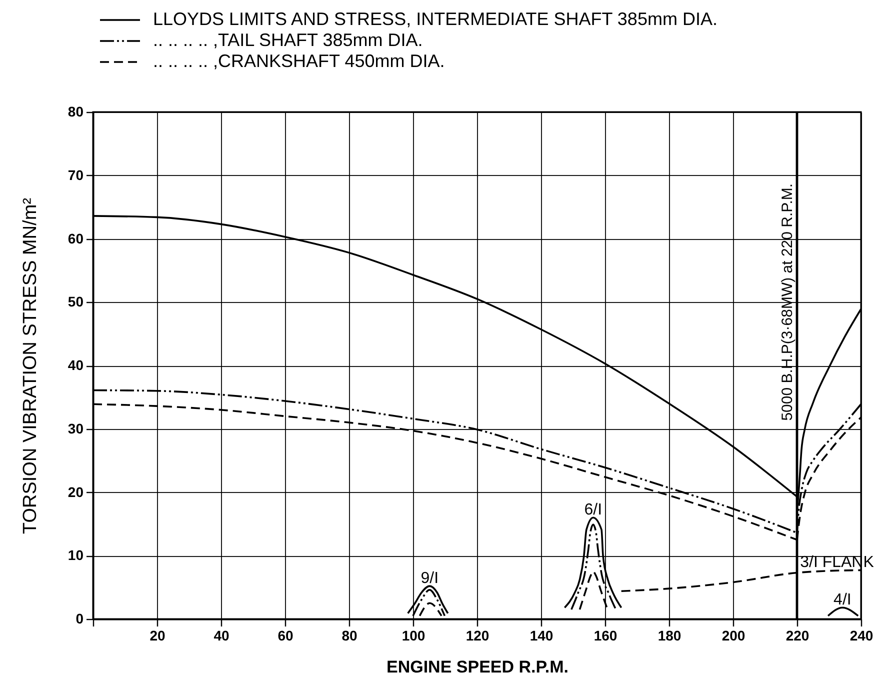  I want to click on y-tick-label: 20, so click(76, 492).